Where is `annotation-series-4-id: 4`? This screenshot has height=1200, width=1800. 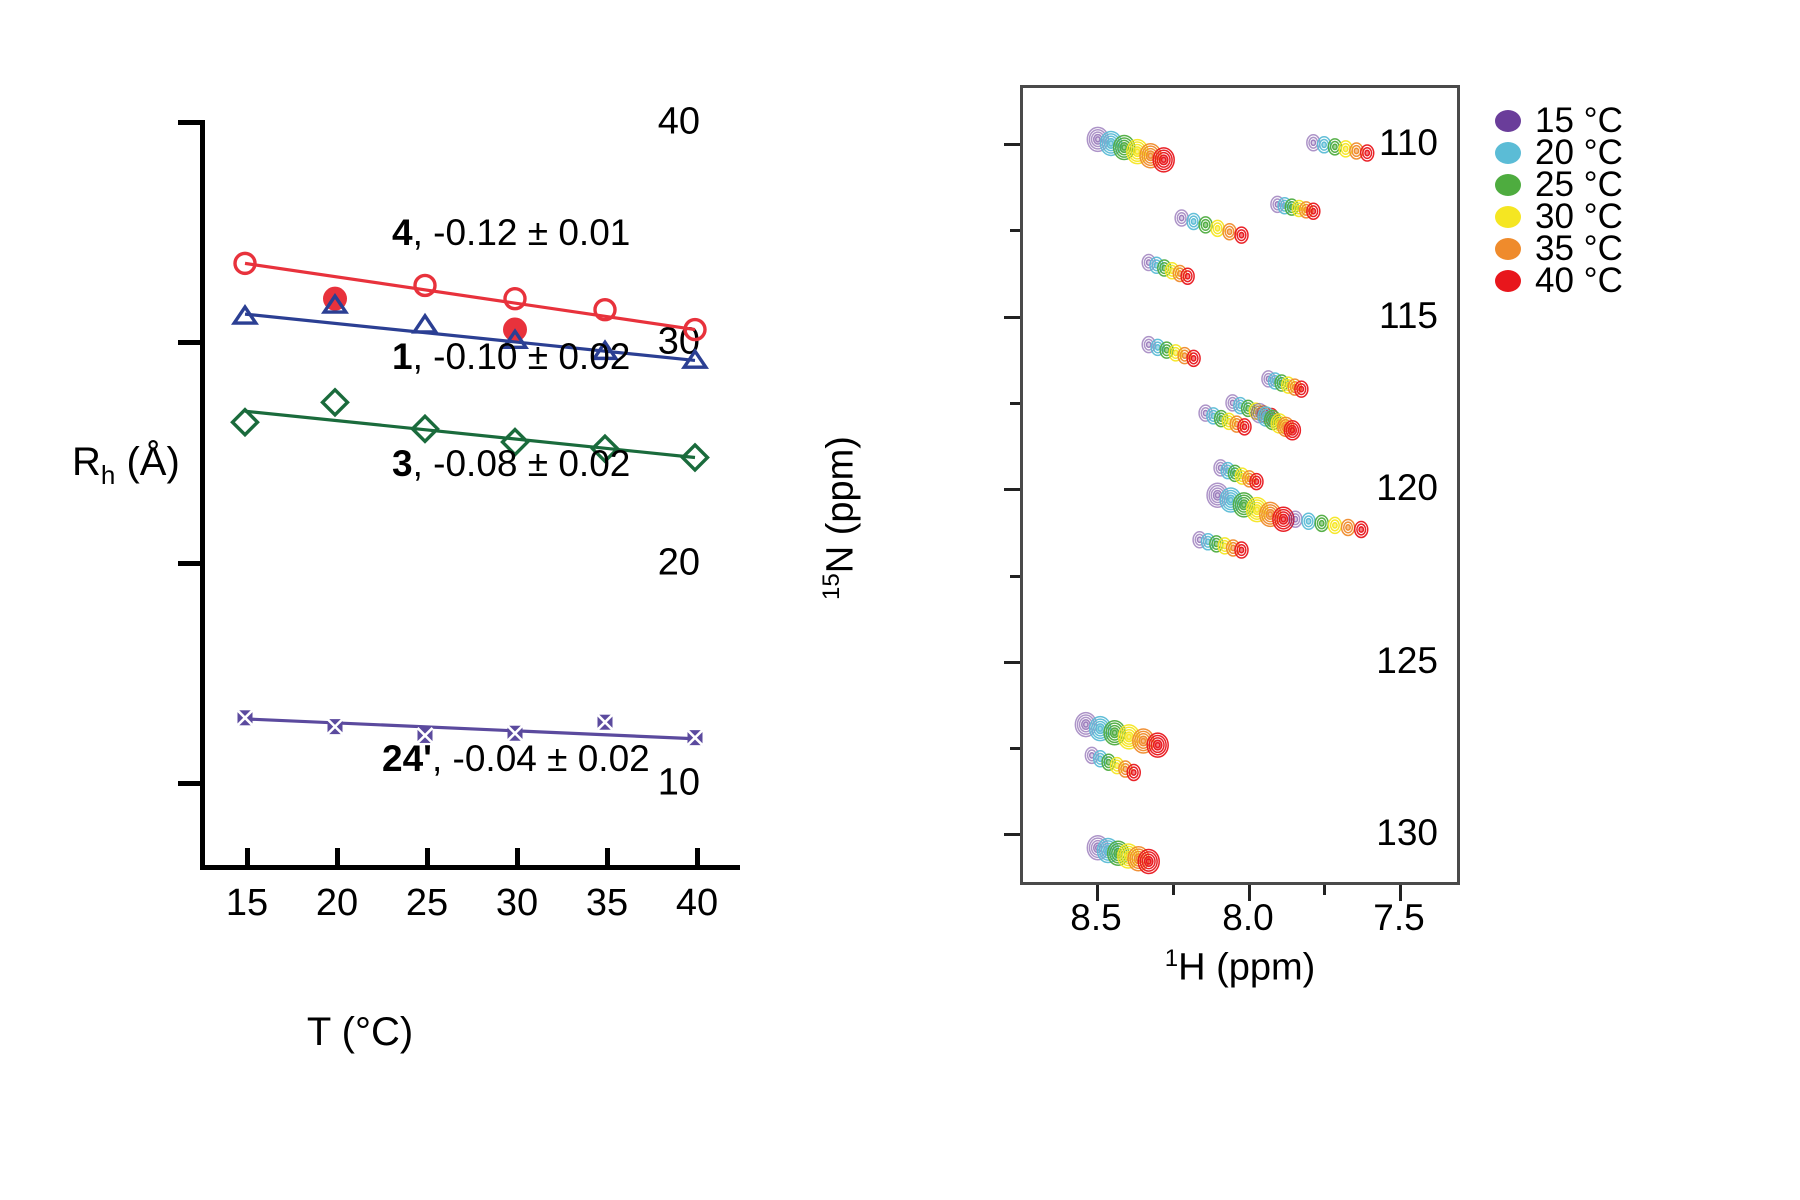
annotation-series-4-id: 4 is located at coordinates (402, 232).